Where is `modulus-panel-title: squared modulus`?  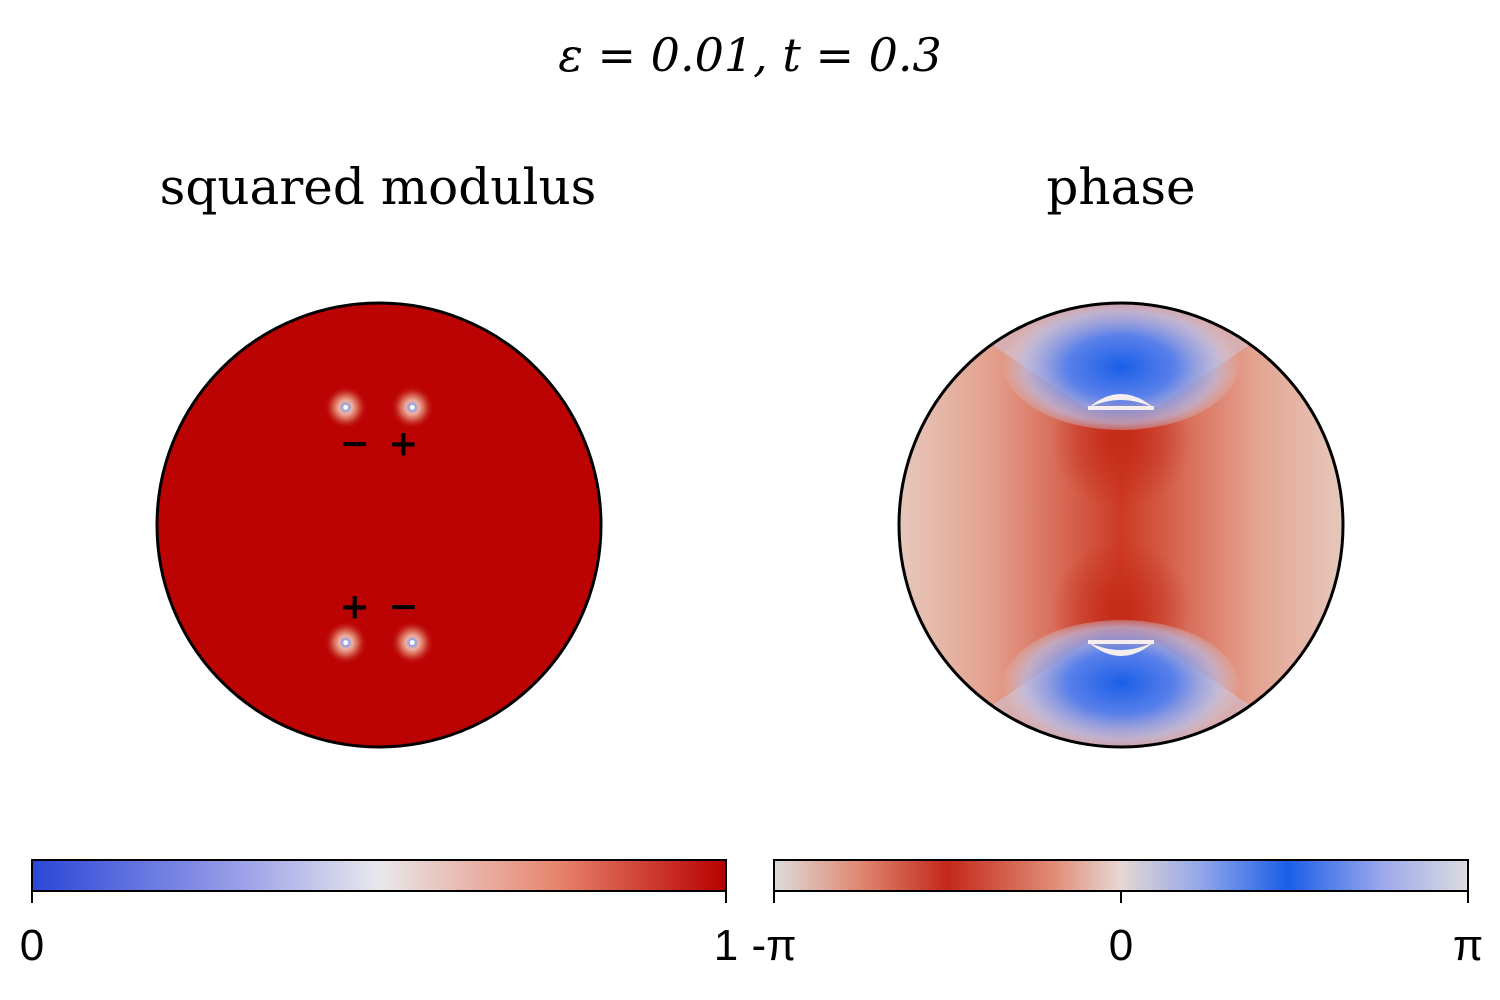
modulus-panel-title: squared modulus is located at coordinates (378, 187).